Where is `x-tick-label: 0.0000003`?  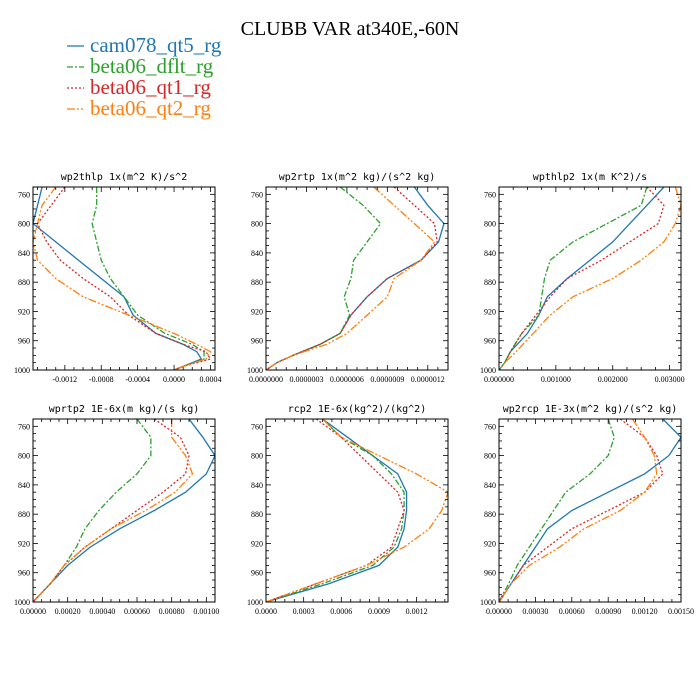 x-tick-label: 0.0000003 is located at coordinates (306, 379).